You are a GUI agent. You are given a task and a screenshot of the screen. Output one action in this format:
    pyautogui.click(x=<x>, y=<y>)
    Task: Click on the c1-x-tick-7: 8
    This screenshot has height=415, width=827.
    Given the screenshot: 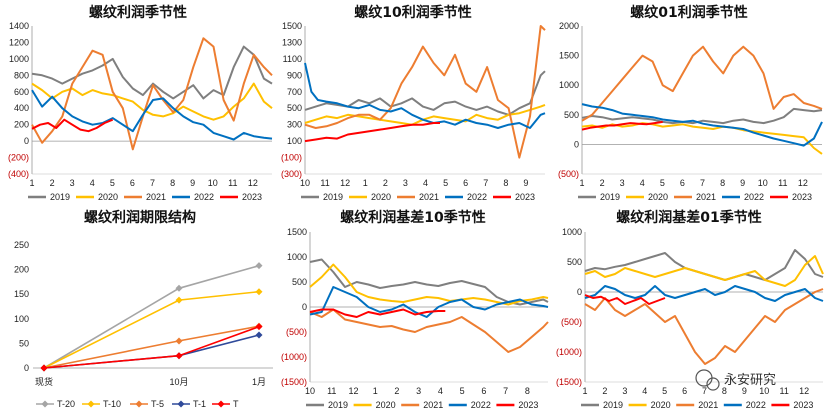 What is the action you would take?
    pyautogui.click(x=172, y=183)
    